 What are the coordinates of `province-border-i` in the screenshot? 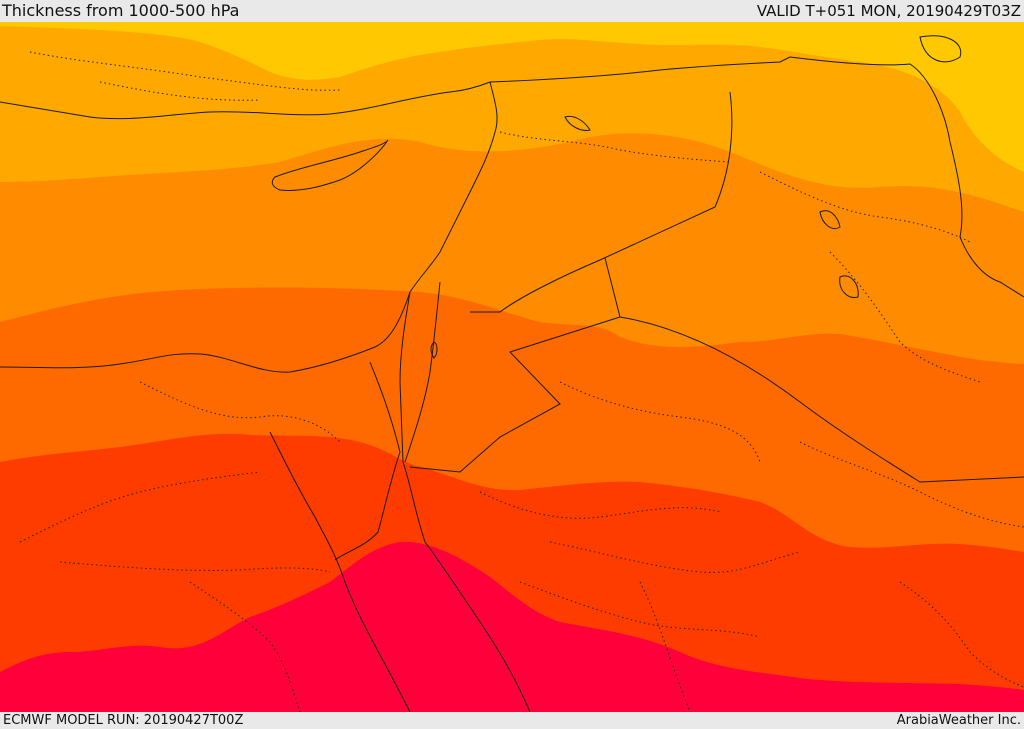 It's located at (245, 646).